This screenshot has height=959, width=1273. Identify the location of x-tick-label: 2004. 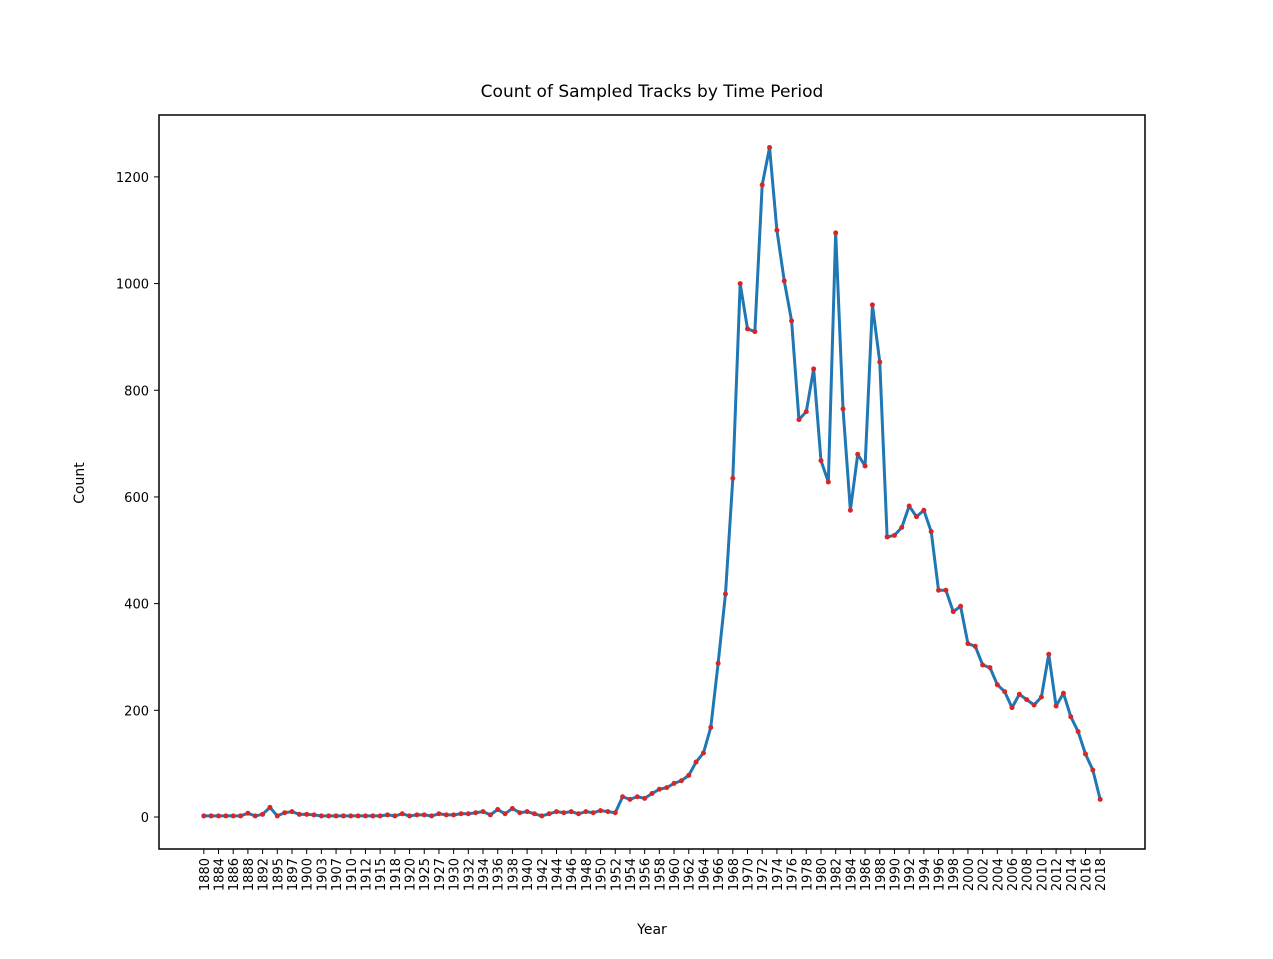
(998, 874).